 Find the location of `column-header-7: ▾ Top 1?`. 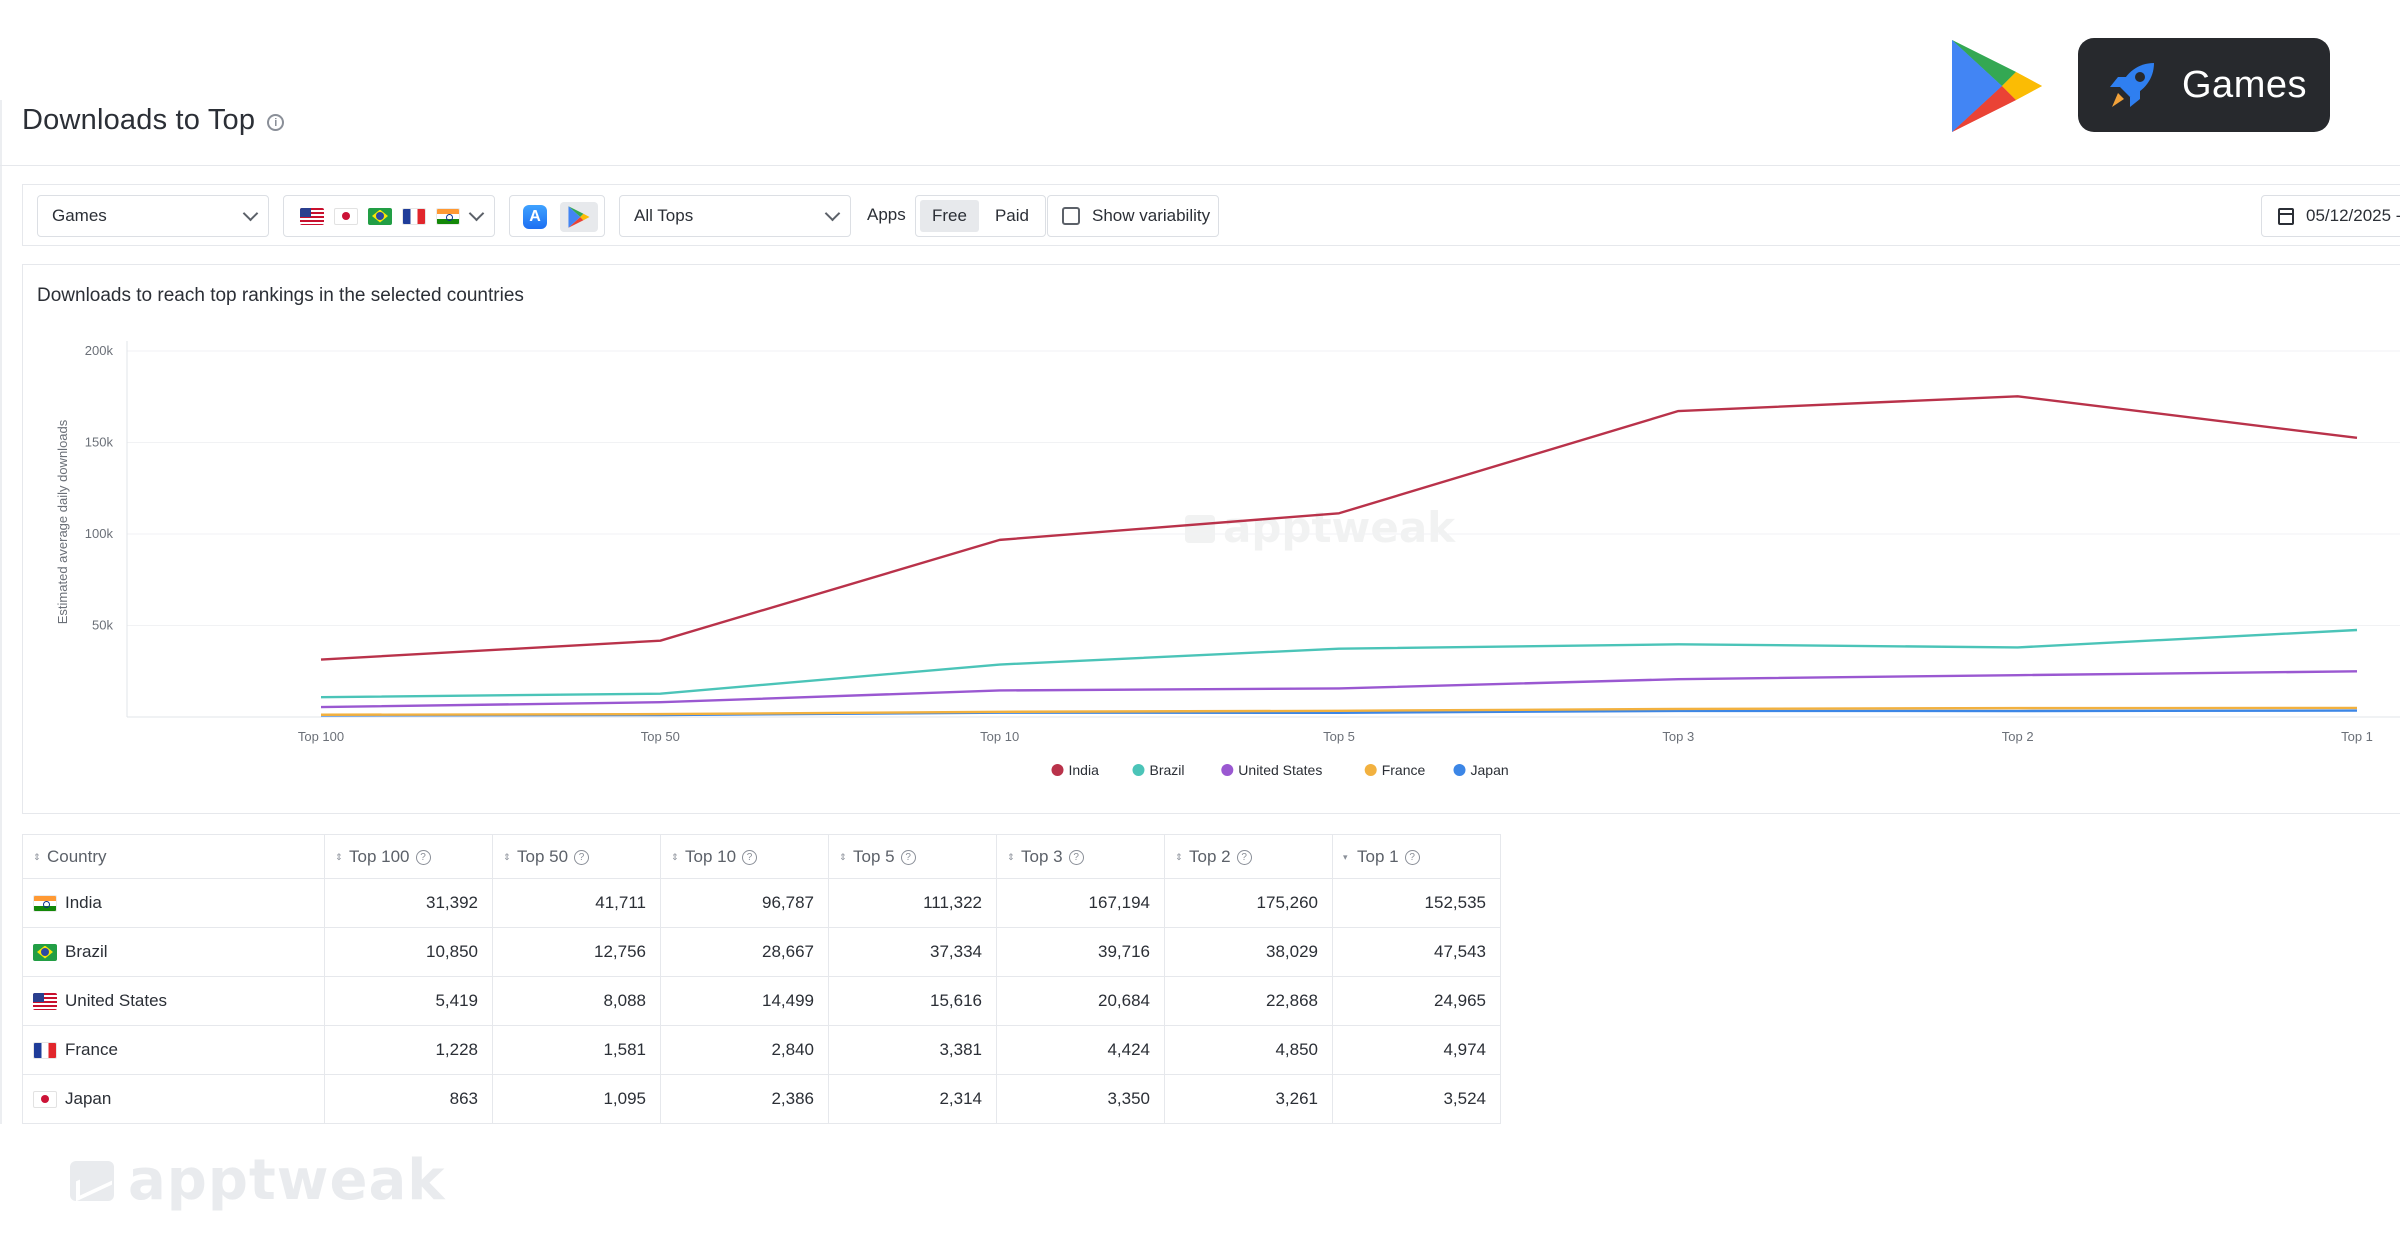

column-header-7: ▾ Top 1? is located at coordinates (1416, 856).